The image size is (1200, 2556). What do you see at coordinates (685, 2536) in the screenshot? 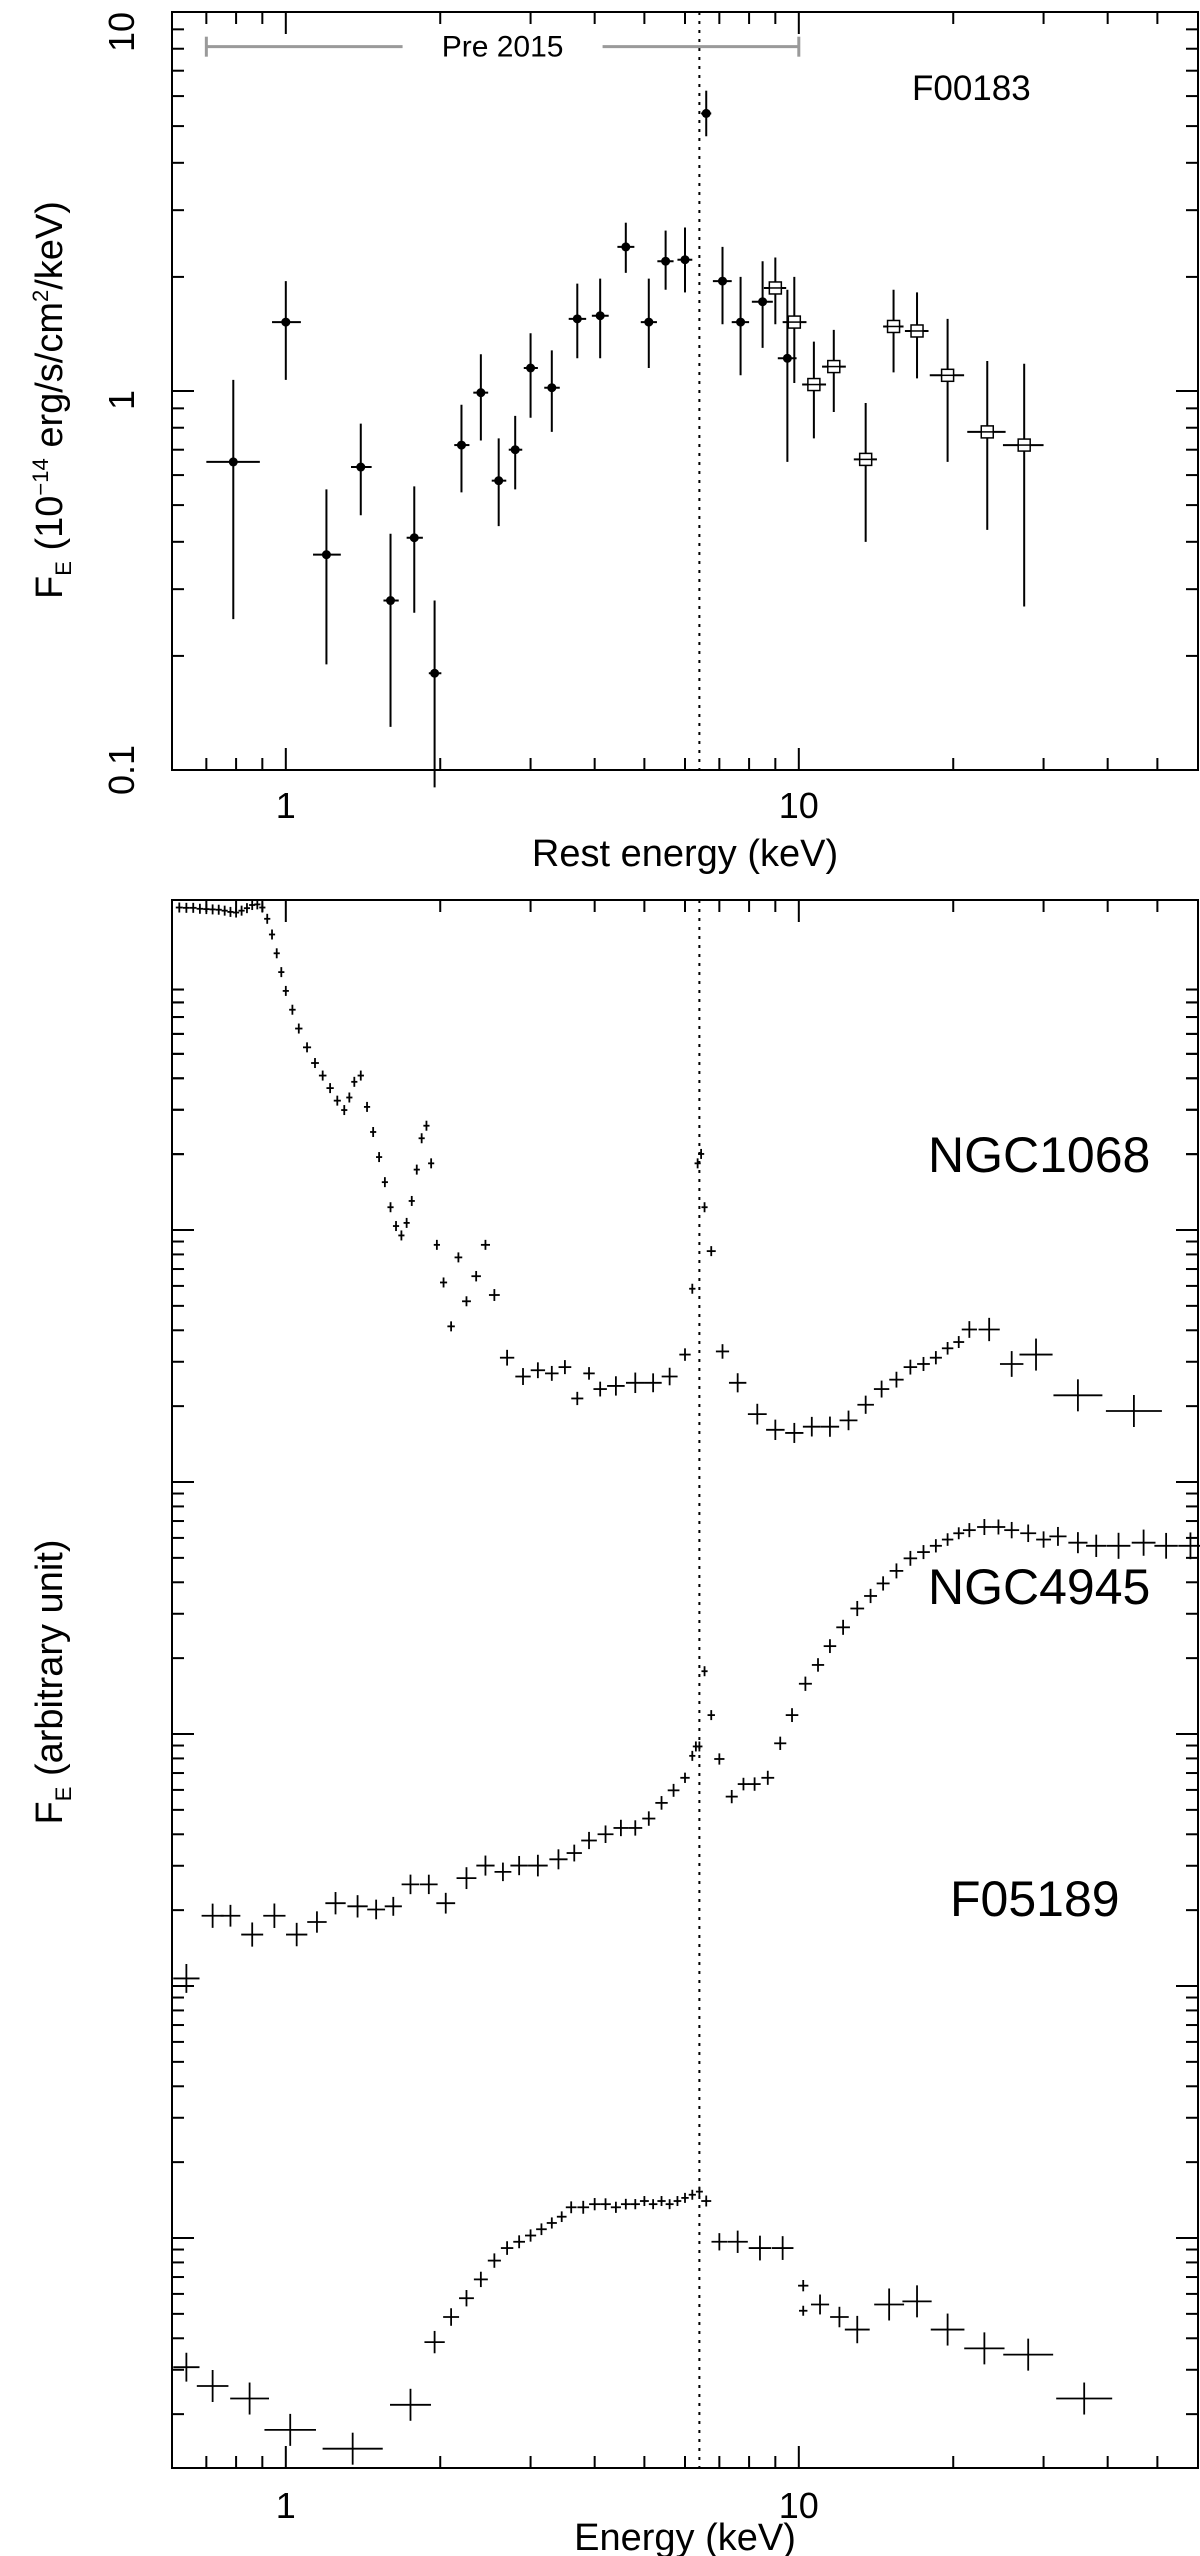
I see `bottom-x-axis-title: Energy (keV)` at bounding box center [685, 2536].